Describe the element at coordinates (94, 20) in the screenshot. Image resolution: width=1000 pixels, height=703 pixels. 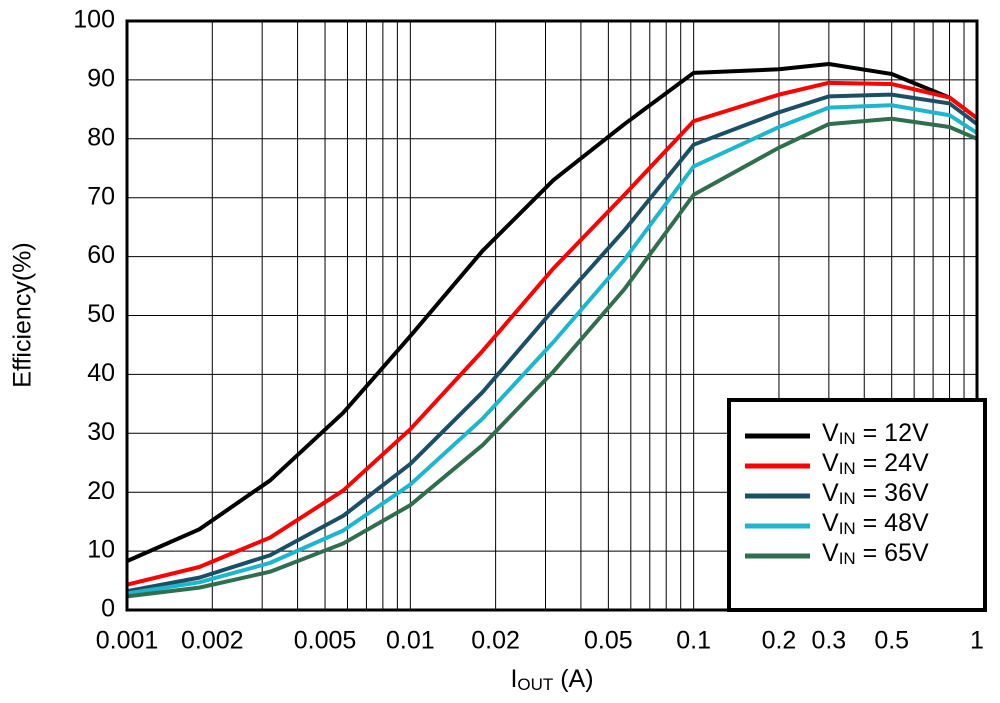
I see `y-tick-label: 100` at that location.